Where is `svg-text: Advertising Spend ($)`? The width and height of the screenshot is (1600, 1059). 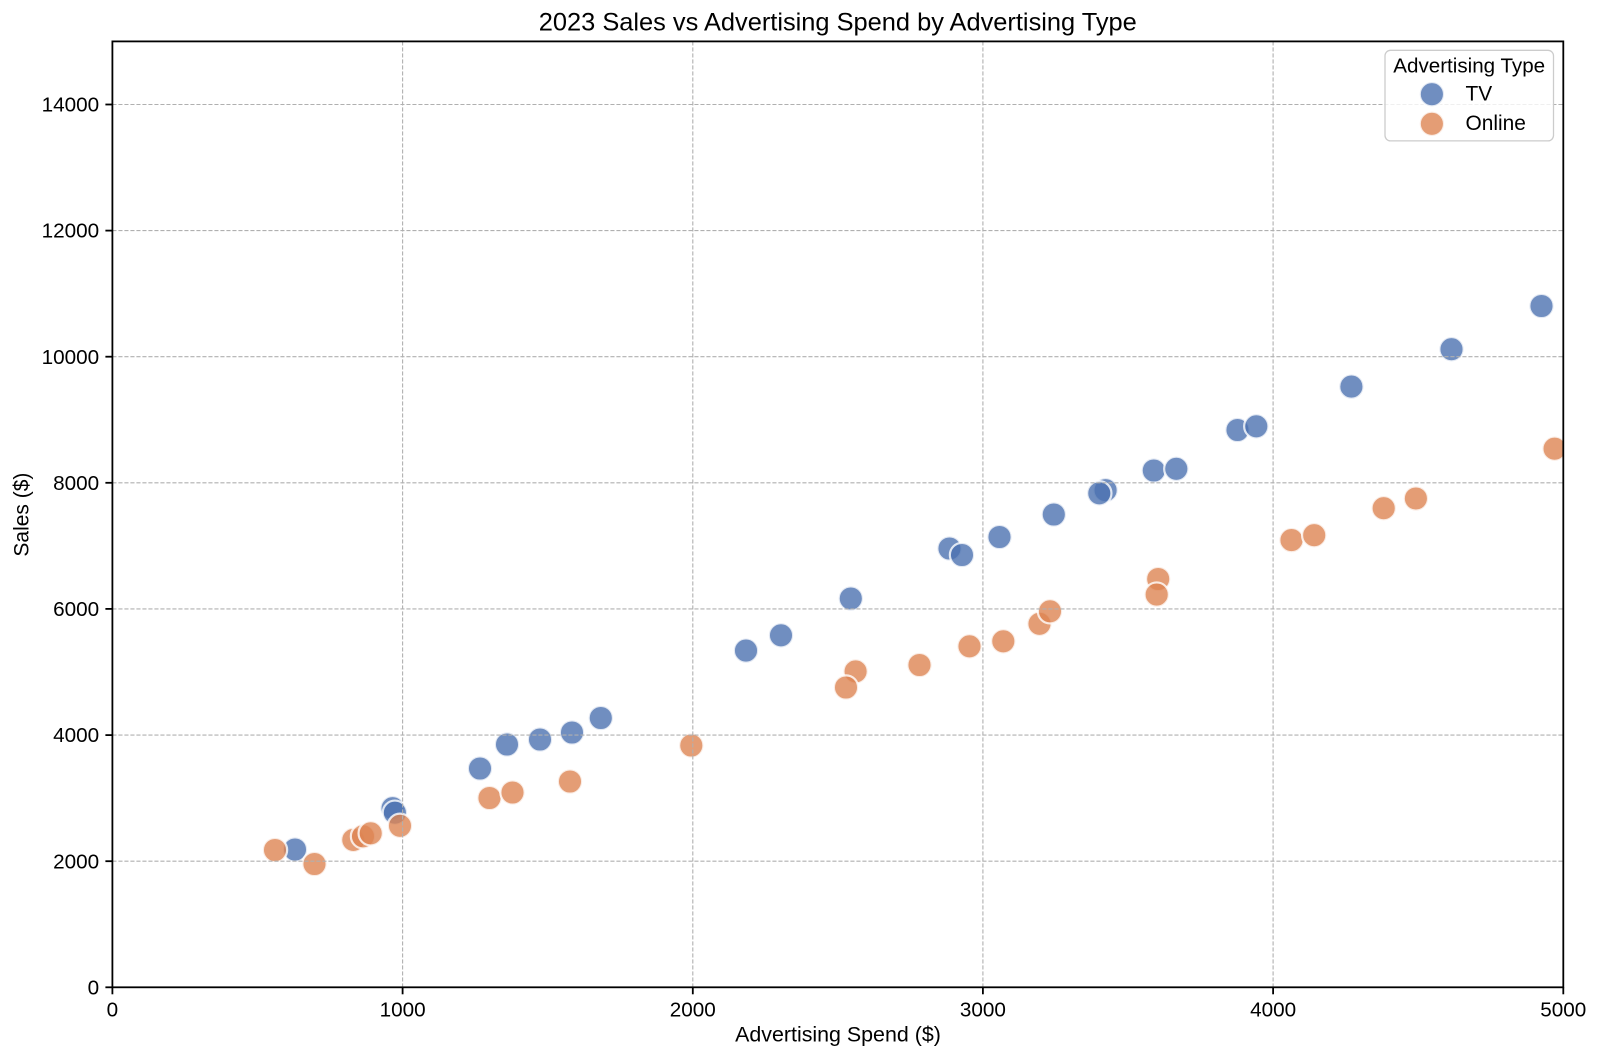
svg-text: Advertising Spend ($) is located at coordinates (838, 1035).